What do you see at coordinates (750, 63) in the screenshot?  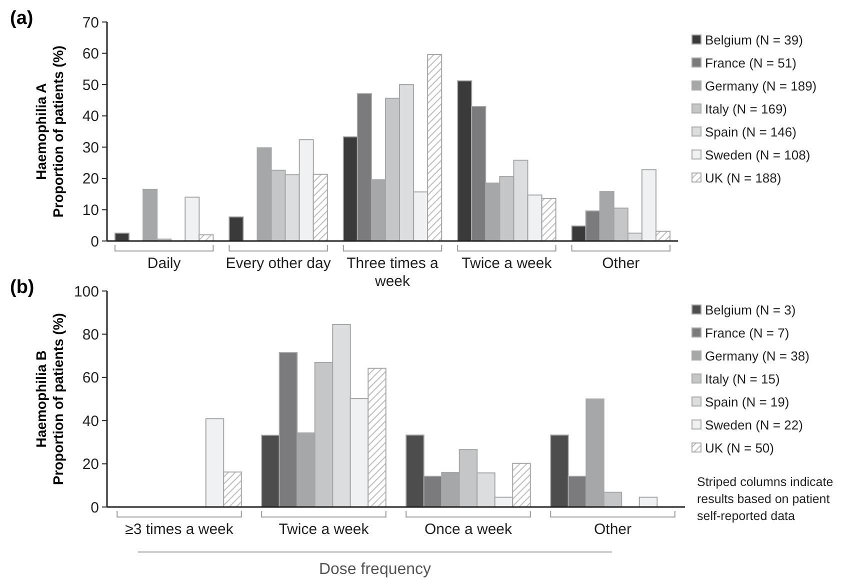 I see `legend-label: France (N = 51)` at bounding box center [750, 63].